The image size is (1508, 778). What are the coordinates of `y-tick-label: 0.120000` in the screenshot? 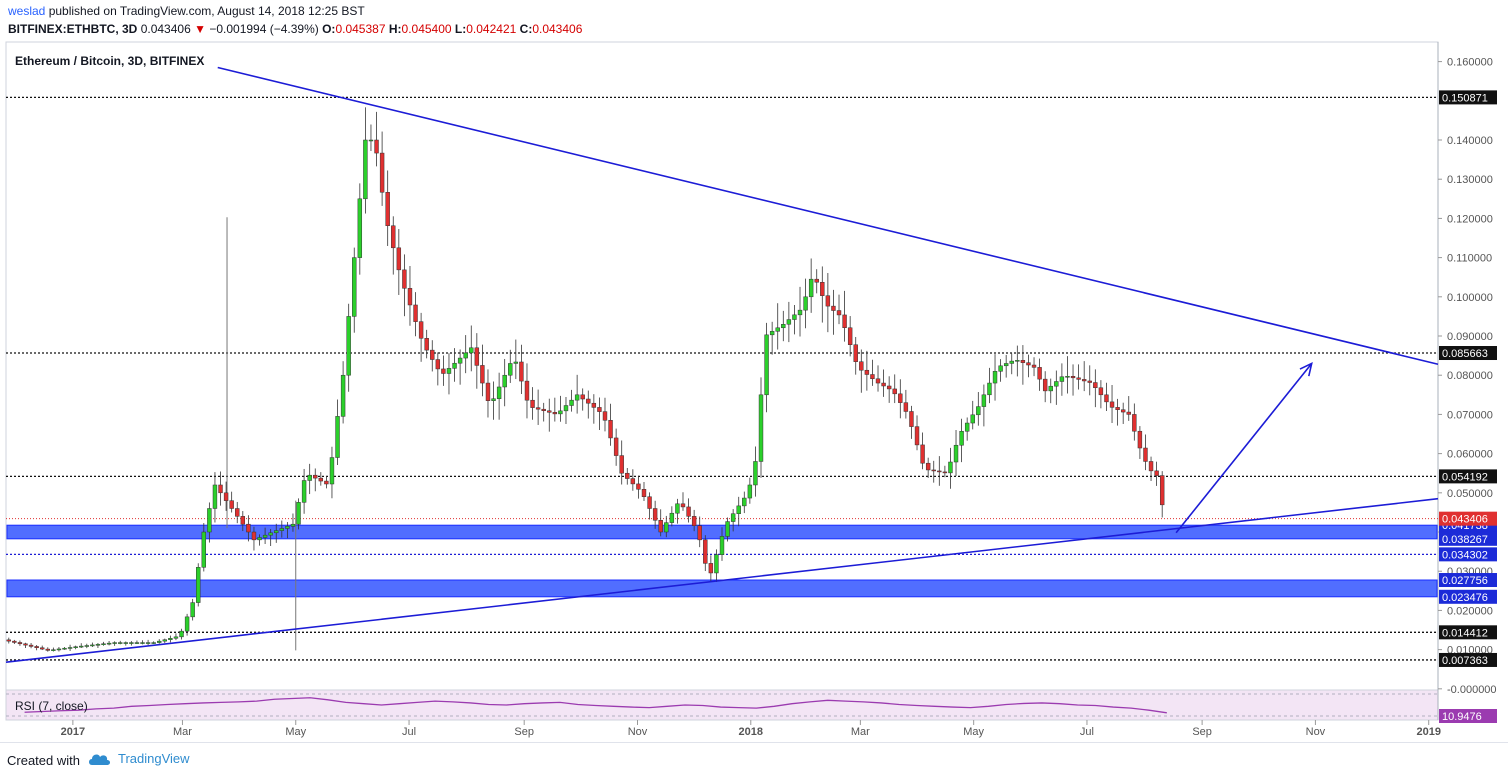 It's located at (1470, 219).